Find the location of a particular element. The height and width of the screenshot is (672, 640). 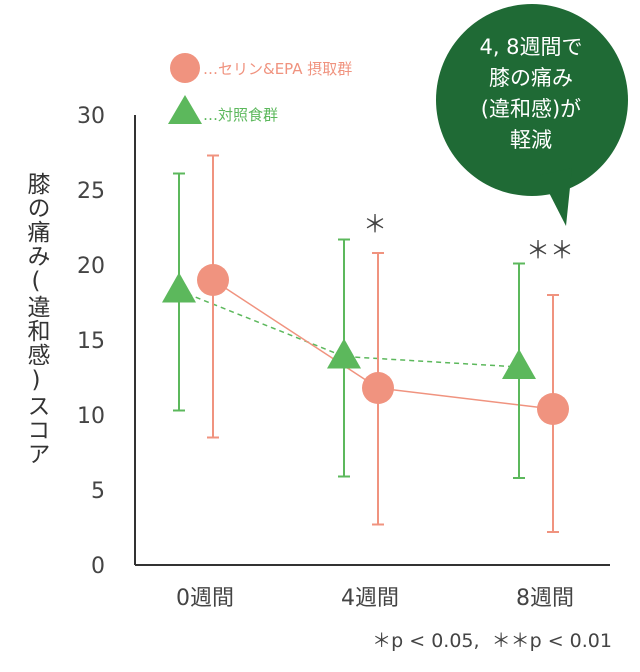

significance-mark: ＊ is located at coordinates (375, 224).